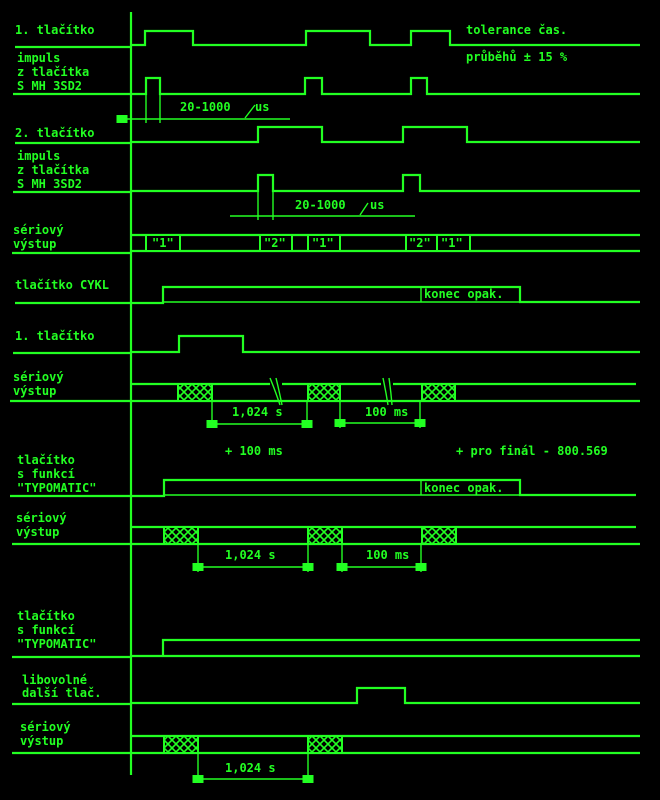 This screenshot has width=660, height=800. I want to click on row-any-other-button: libovolné další tlač., so click(326, 689).